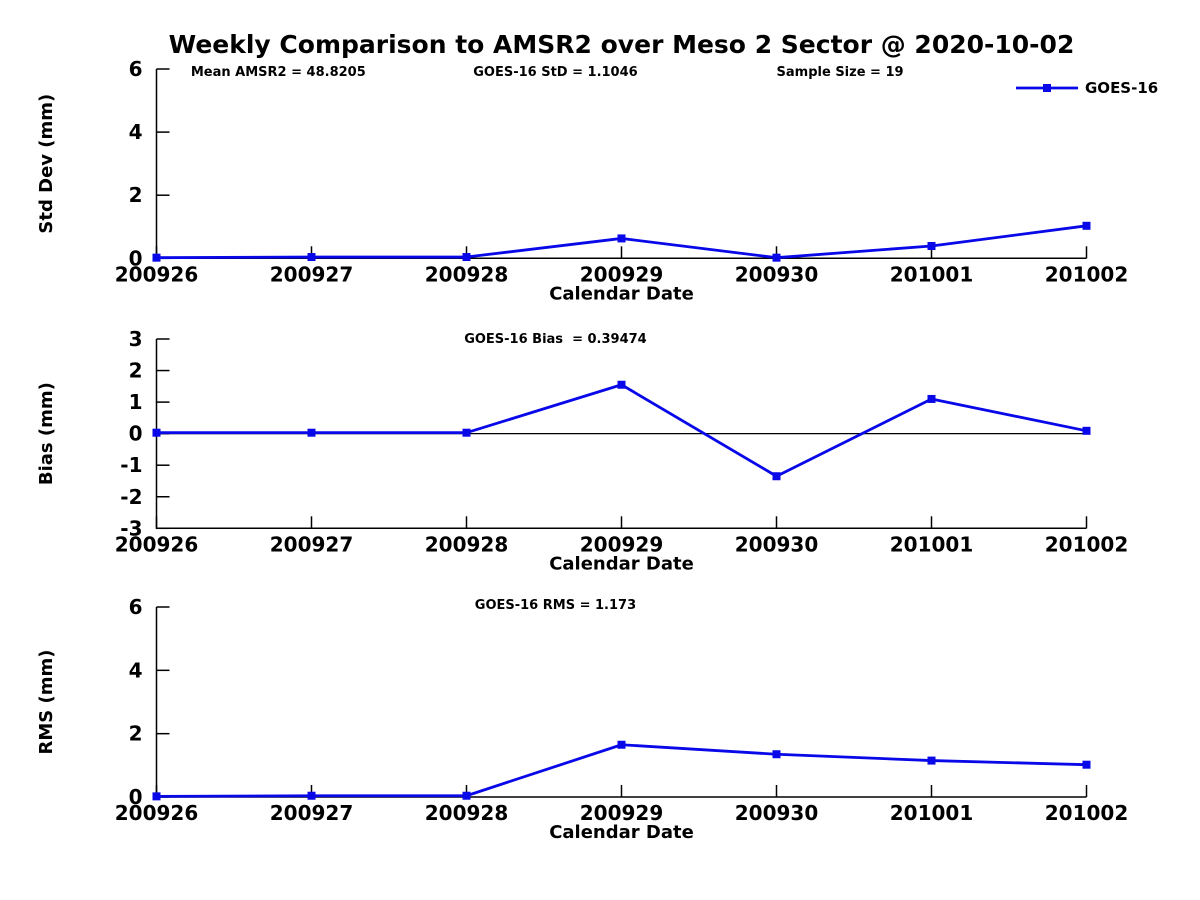 This screenshot has height=900, width=1200. What do you see at coordinates (278, 72) in the screenshot?
I see `stat-annotation: Mean AMSR2 = 48.8205` at bounding box center [278, 72].